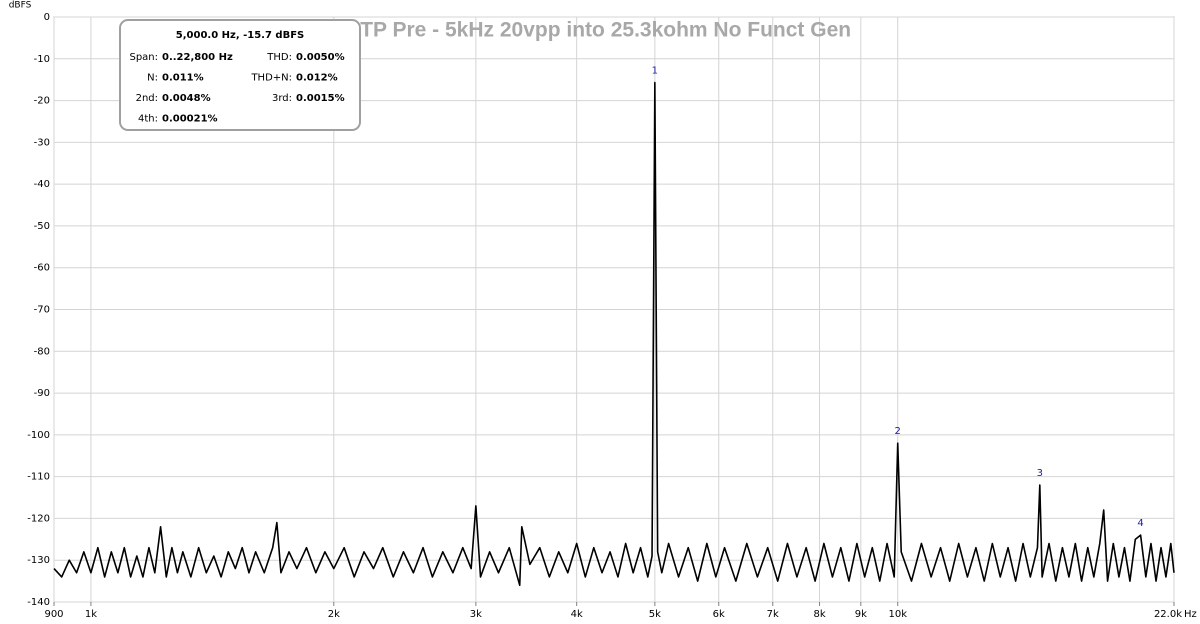 The image size is (1200, 624). I want to click on y-tick-label: -30, so click(42, 142).